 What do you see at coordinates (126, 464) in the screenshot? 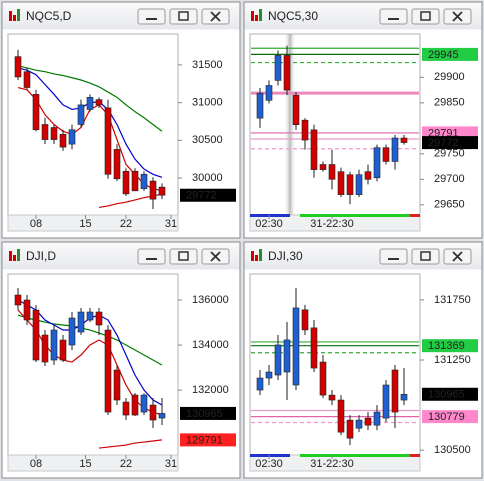
I see `x-tick-label: 22` at bounding box center [126, 464].